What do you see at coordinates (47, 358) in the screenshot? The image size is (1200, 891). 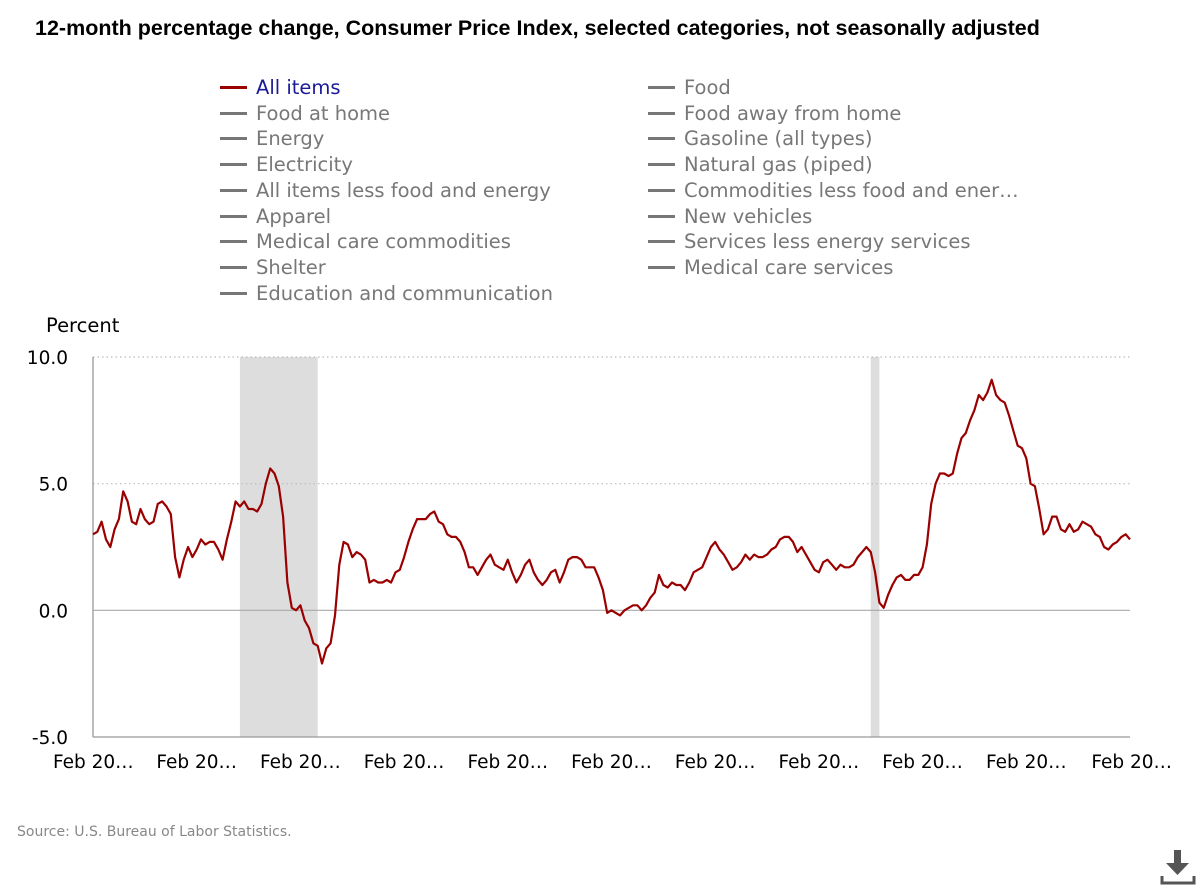 I see `y-tick-label: 10.0` at bounding box center [47, 358].